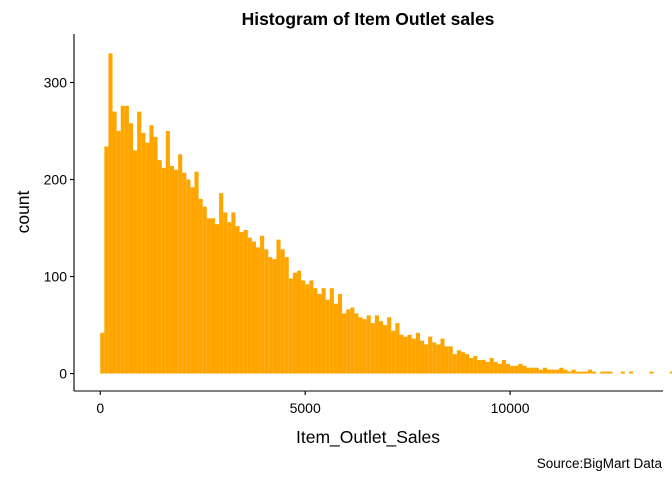 The height and width of the screenshot is (480, 672). What do you see at coordinates (63, 374) in the screenshot?
I see `y-tick-label: 0` at bounding box center [63, 374].